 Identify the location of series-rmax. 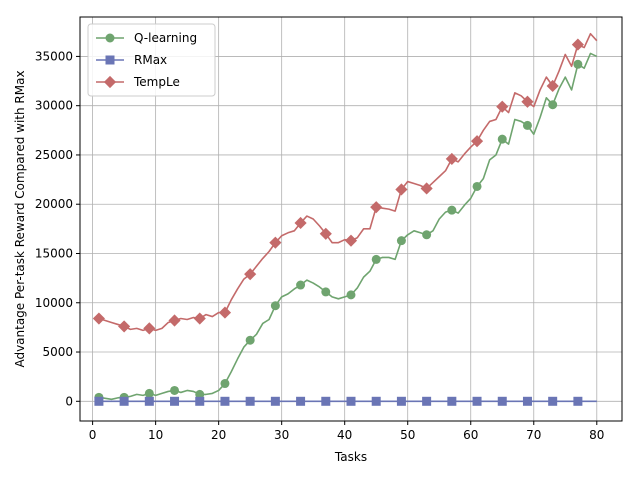
(345, 401).